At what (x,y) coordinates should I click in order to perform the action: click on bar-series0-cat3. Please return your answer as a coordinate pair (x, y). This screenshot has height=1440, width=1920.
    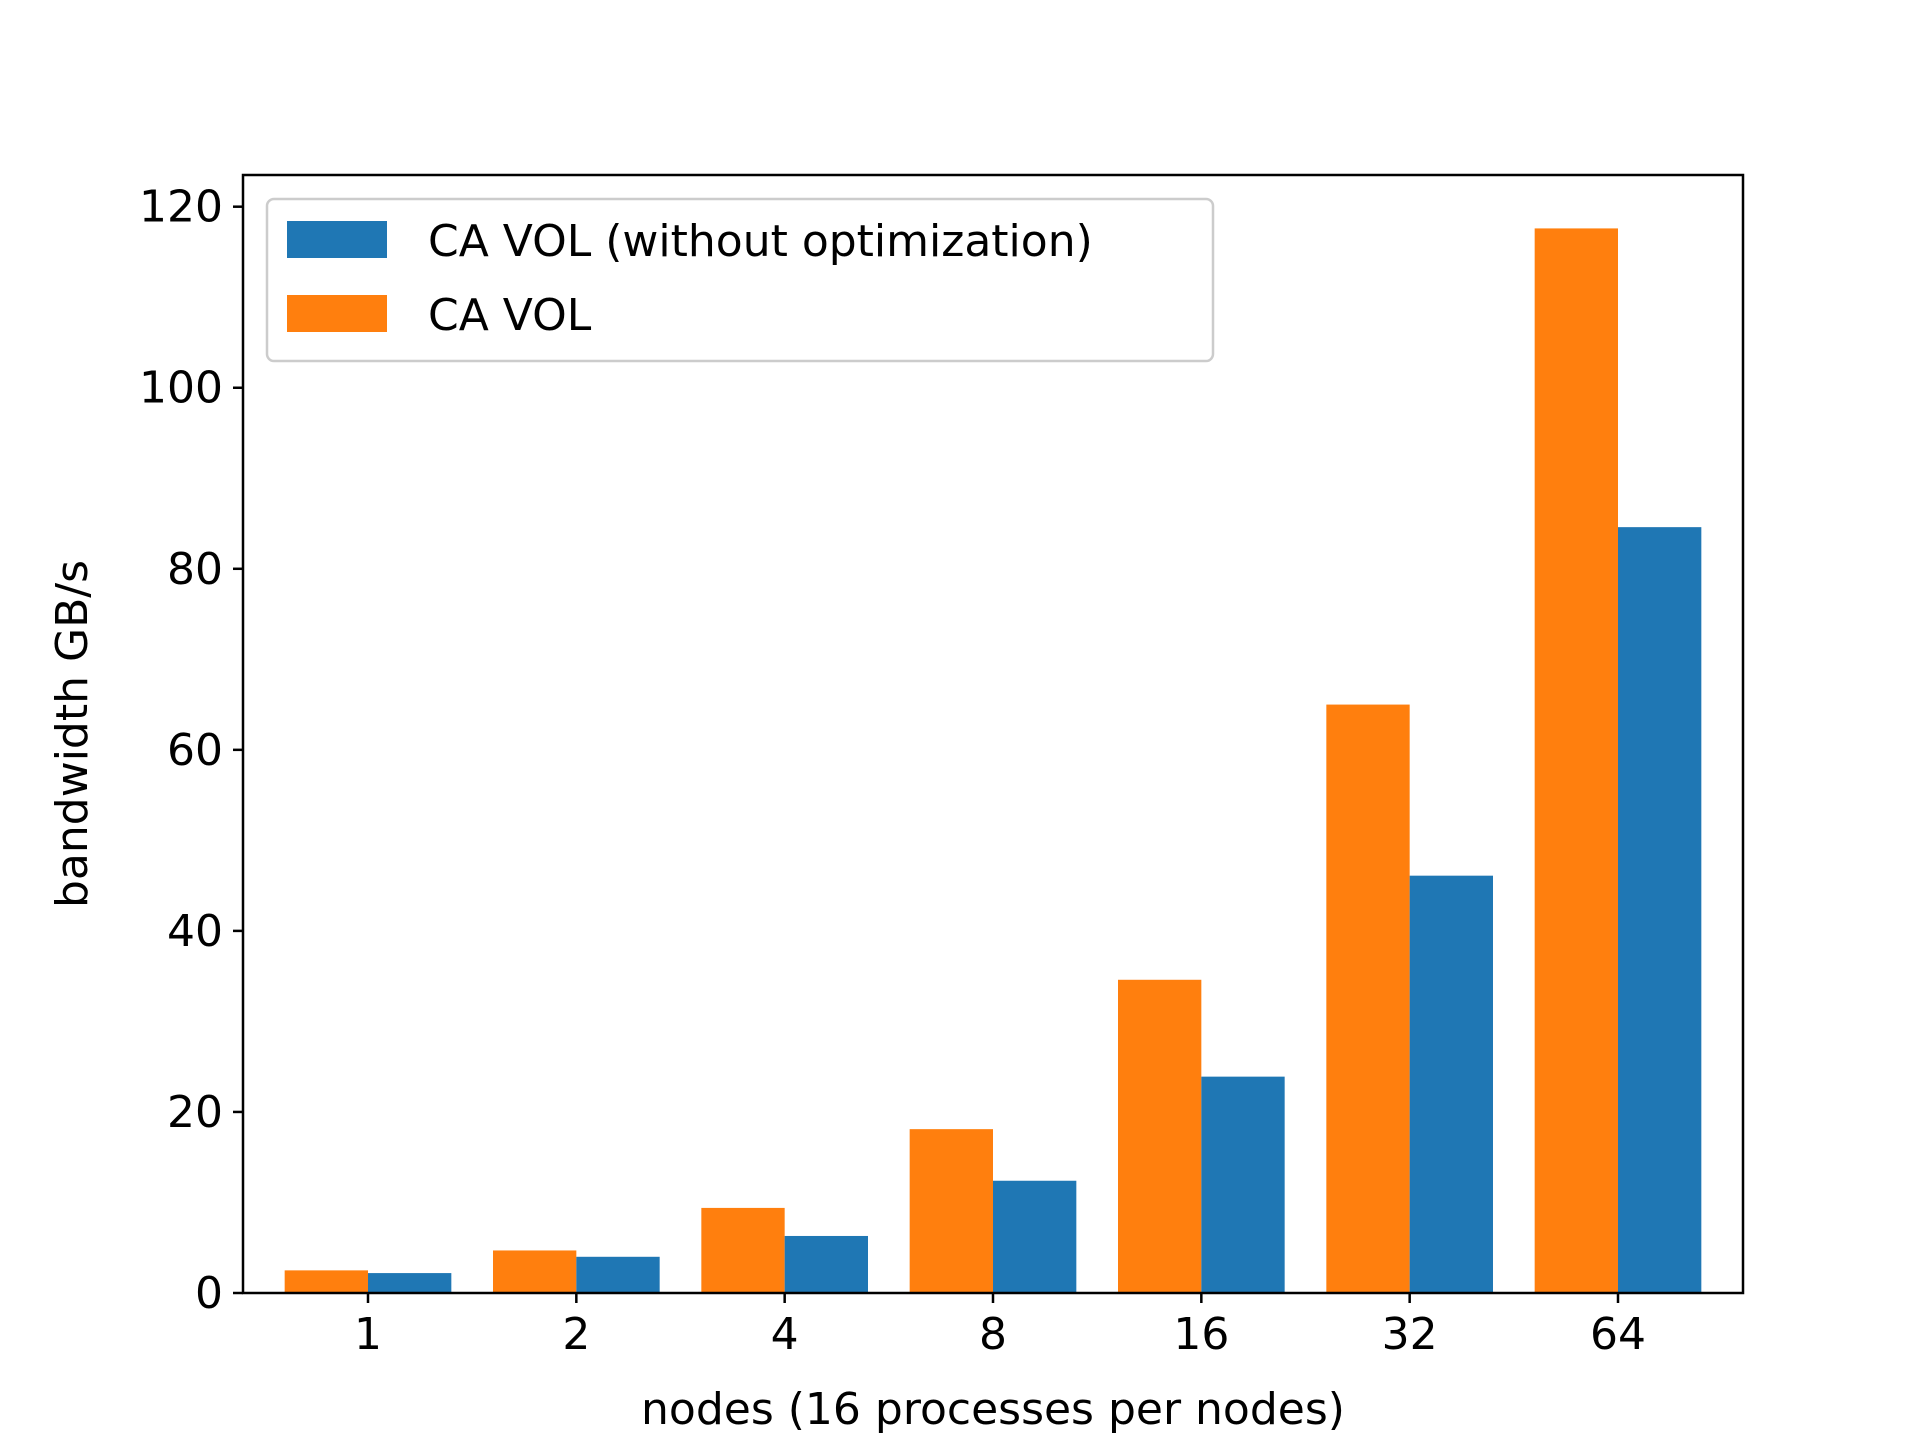
    Looking at the image, I should click on (951, 1211).